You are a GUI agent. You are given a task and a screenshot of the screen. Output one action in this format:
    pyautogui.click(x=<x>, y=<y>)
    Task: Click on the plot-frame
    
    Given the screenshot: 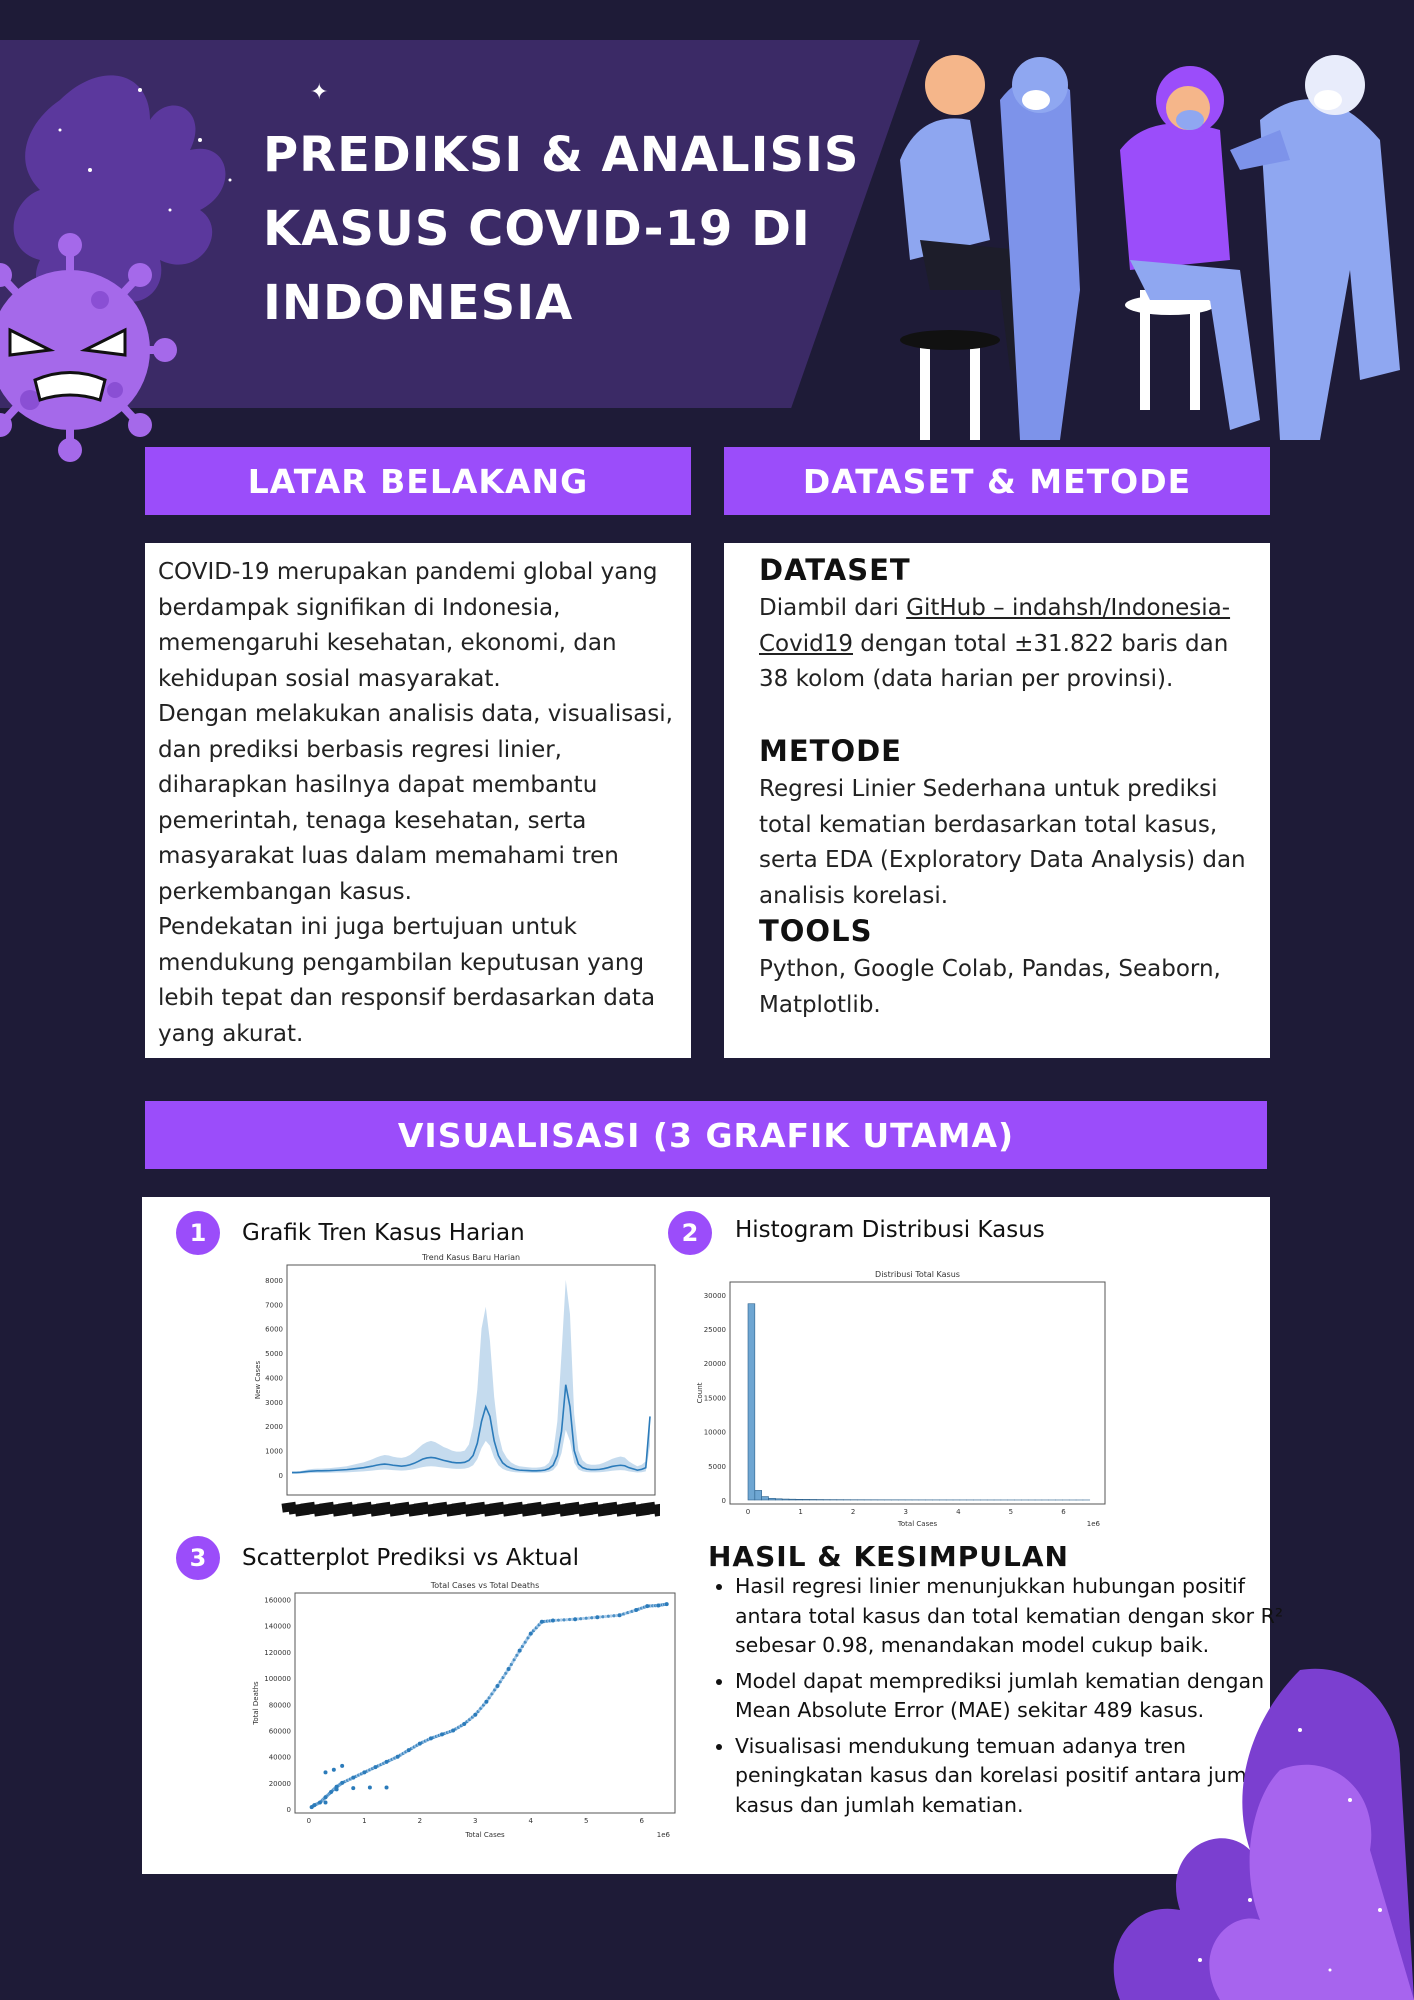 What is the action you would take?
    pyautogui.click(x=471, y=1380)
    